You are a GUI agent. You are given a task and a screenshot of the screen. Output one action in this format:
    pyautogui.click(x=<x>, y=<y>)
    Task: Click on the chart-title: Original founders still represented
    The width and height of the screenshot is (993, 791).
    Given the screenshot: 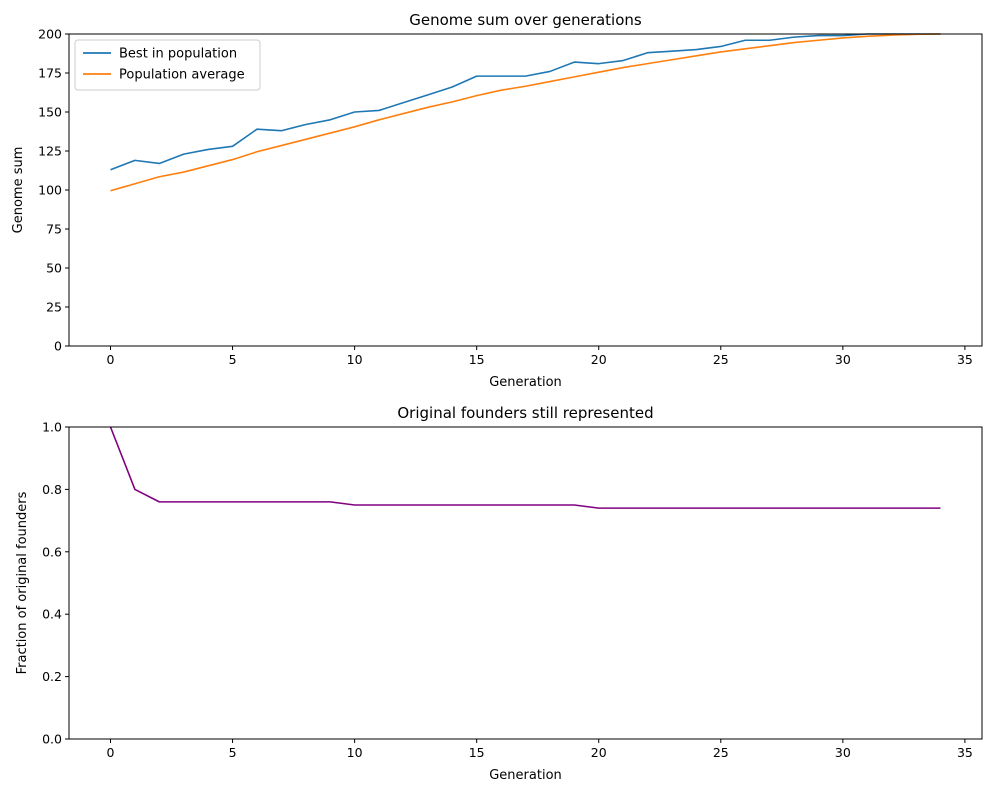 What is the action you would take?
    pyautogui.click(x=525, y=413)
    